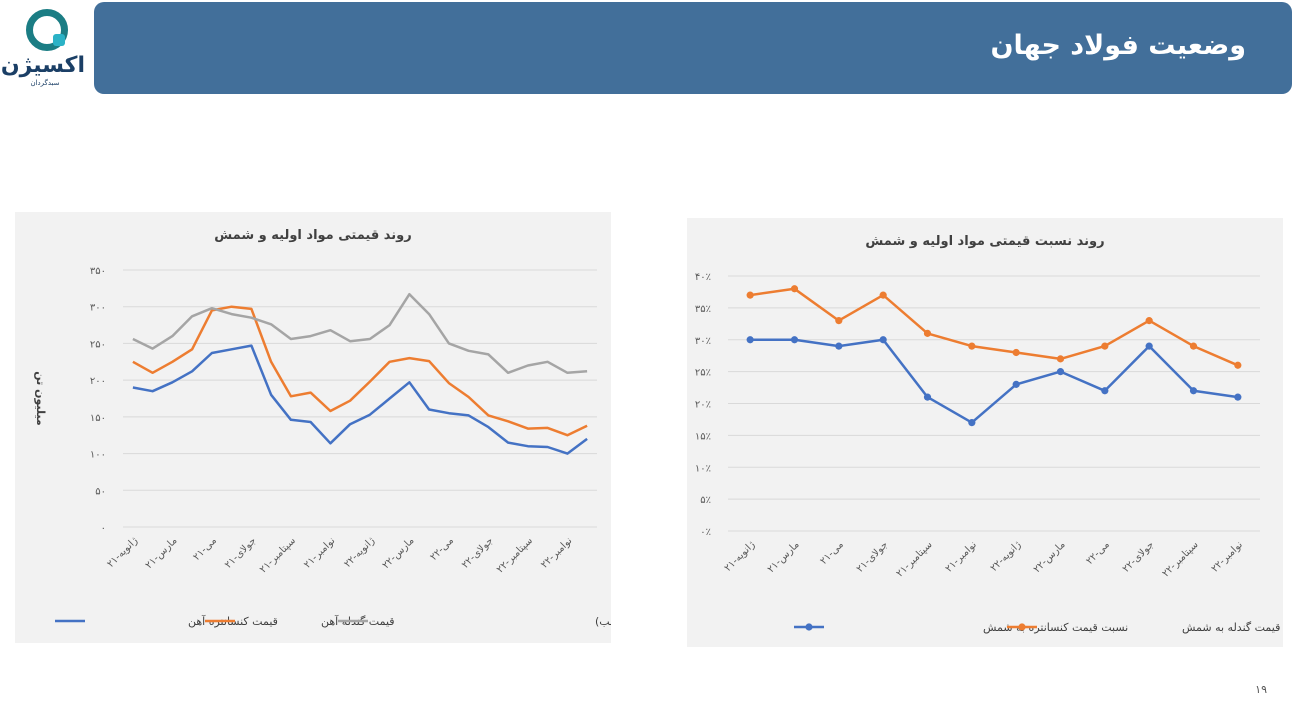 This screenshot has width=1299, height=721. I want to click on legend-label: قیمت شمش(متوسط قیمت بیلت و اسلب), so click(603, 621).